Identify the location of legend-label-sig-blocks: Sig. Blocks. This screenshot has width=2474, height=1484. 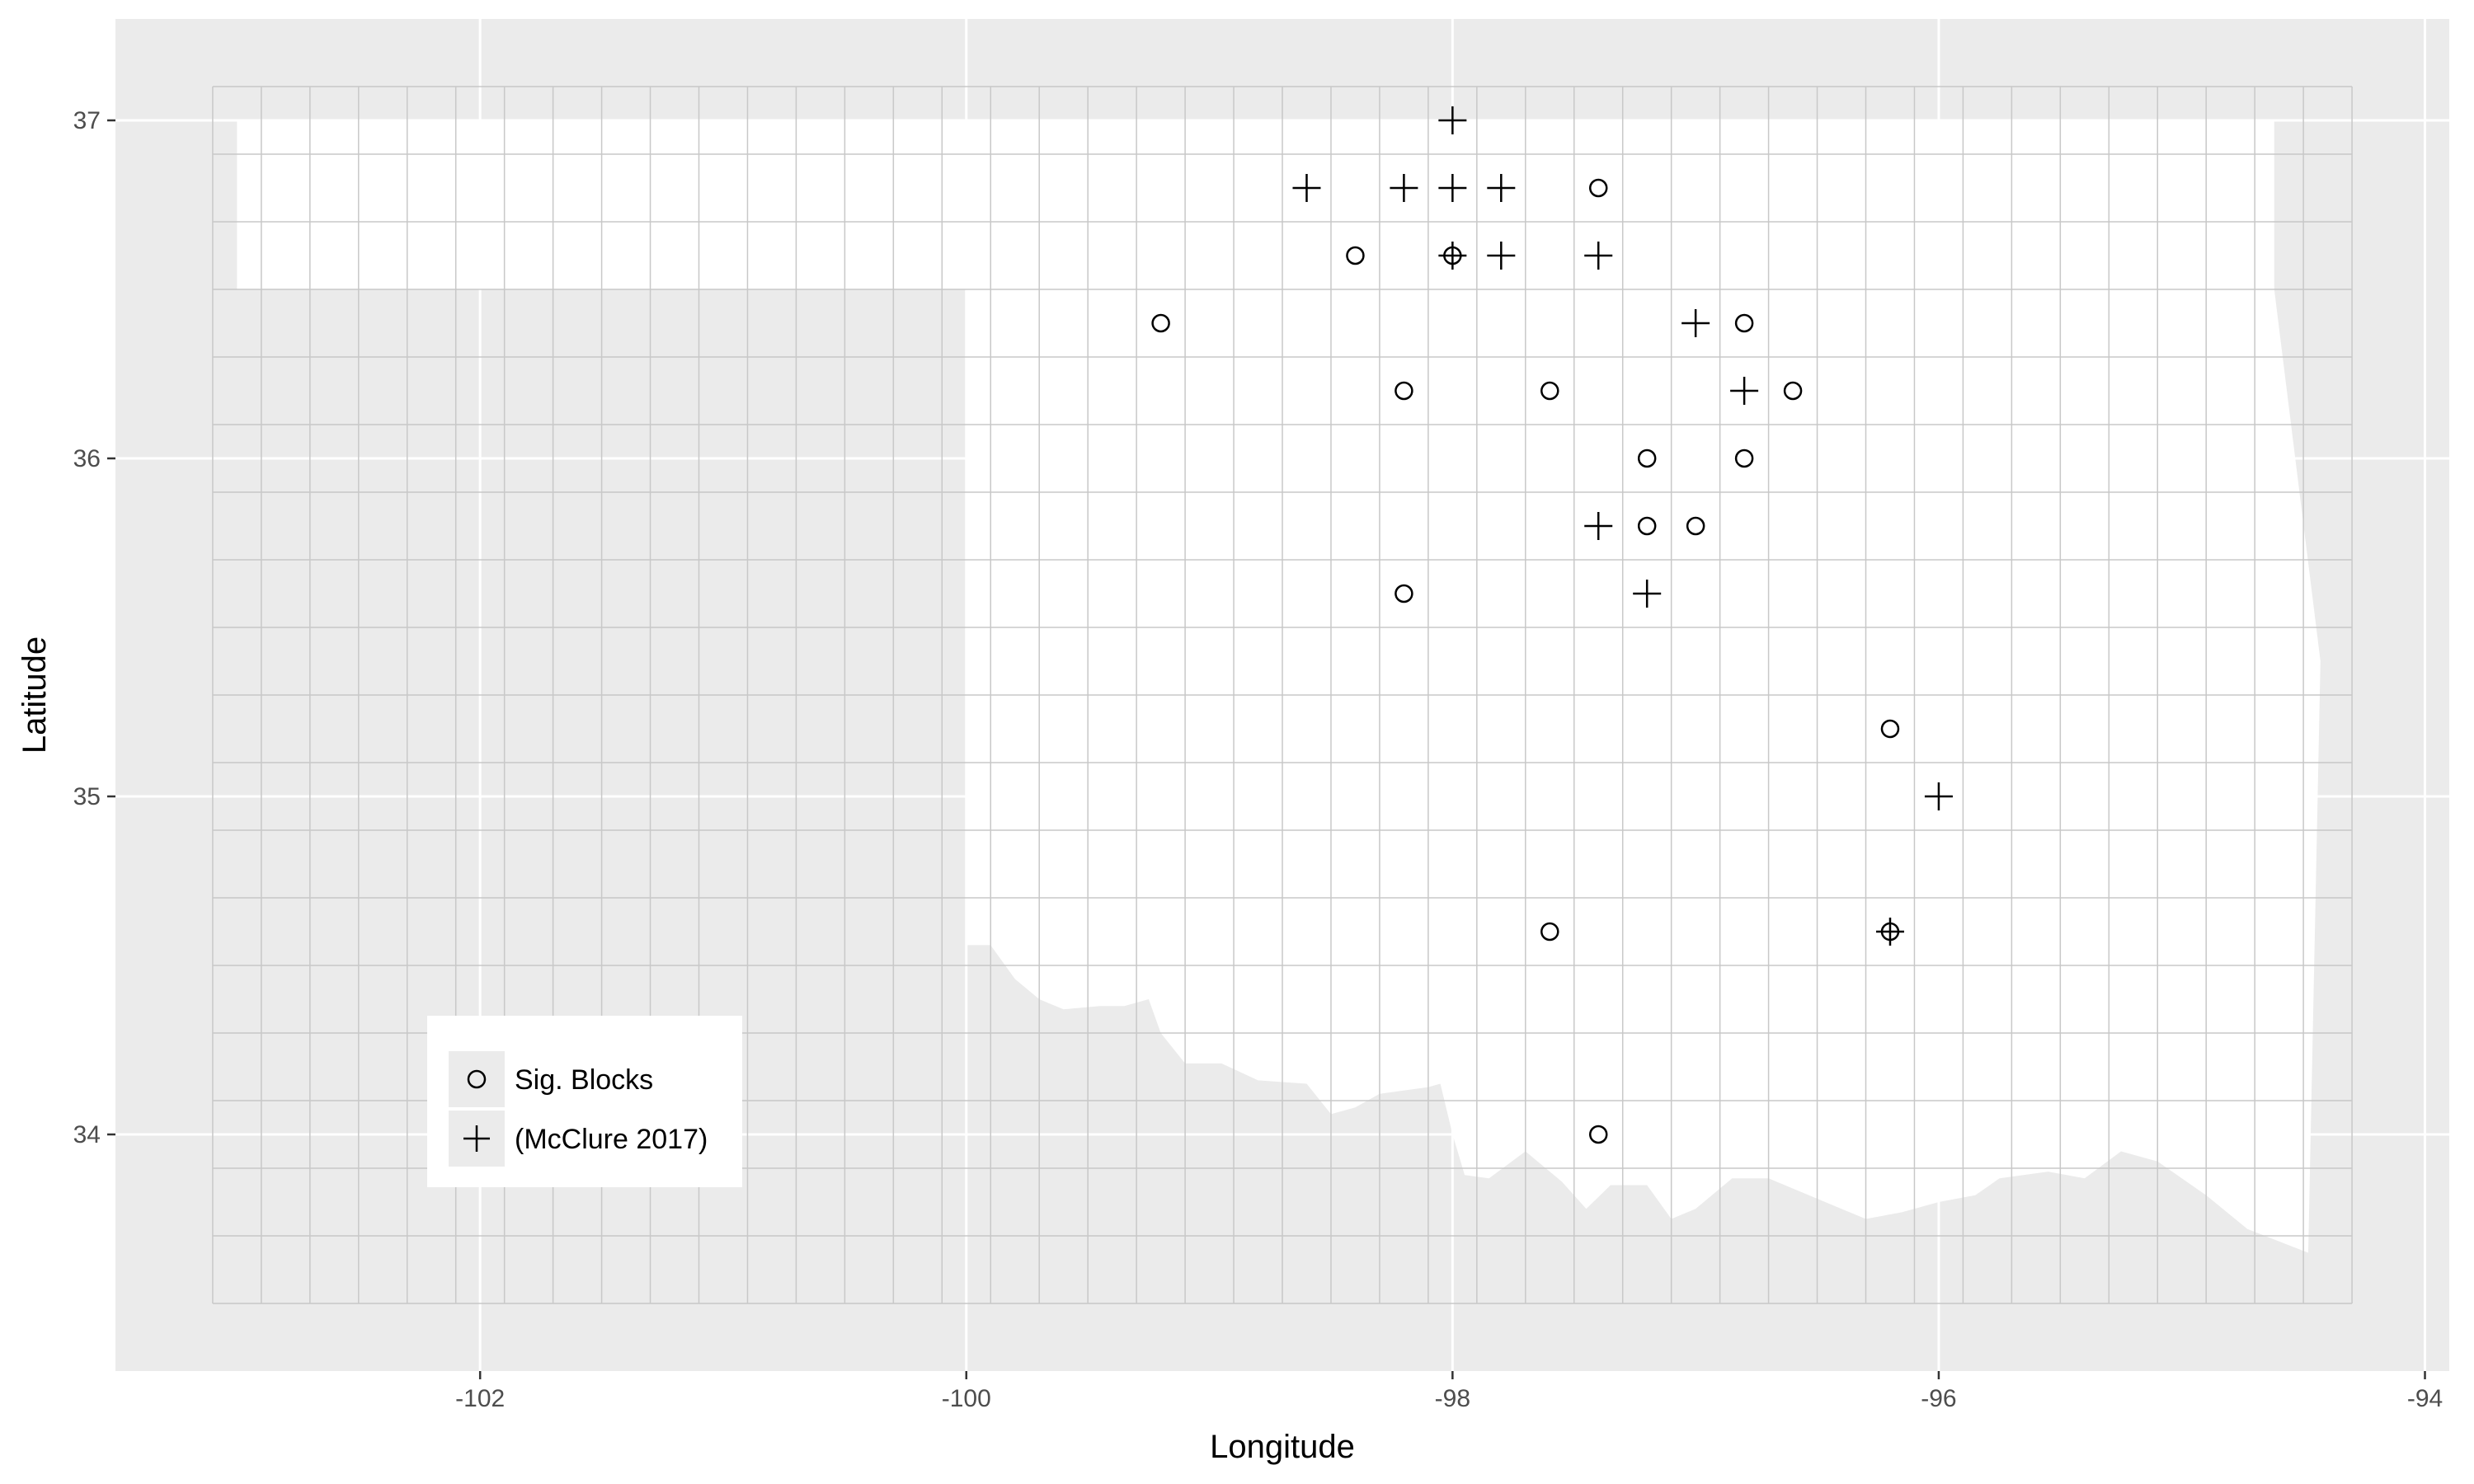
(584, 1080).